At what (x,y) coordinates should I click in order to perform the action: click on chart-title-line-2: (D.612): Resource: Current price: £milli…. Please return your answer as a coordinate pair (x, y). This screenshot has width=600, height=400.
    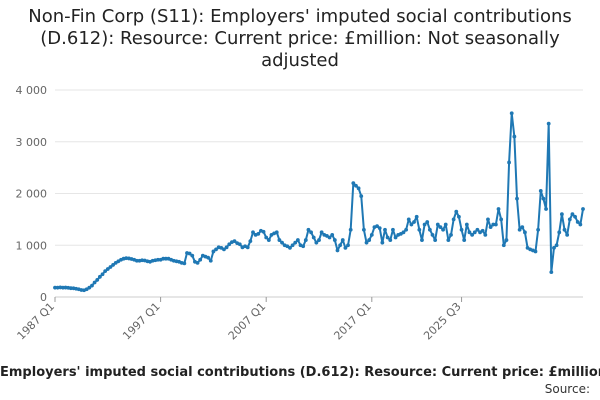
    Looking at the image, I should click on (300, 38).